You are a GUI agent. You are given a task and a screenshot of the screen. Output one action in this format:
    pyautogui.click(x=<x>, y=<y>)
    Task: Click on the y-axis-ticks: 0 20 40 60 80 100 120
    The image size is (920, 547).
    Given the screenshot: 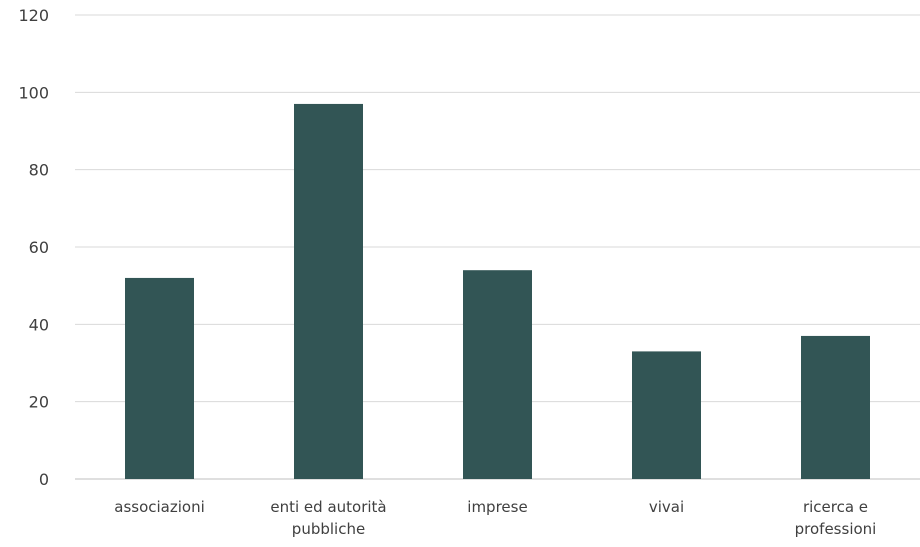 What is the action you would take?
    pyautogui.click(x=33, y=247)
    